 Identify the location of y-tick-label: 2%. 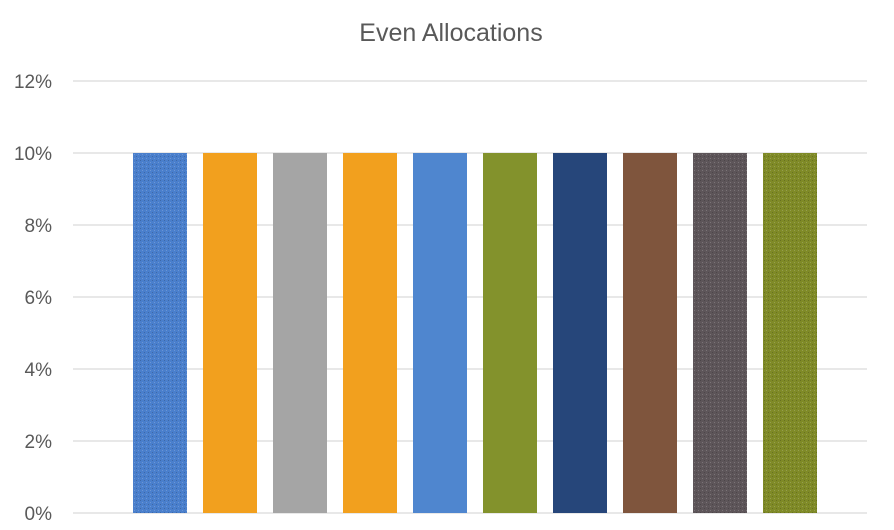
(39, 442).